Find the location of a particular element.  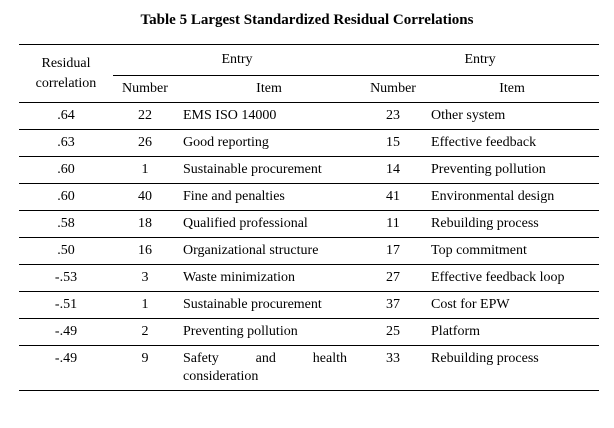

entry-item-right: Effective feedback loop is located at coordinates (512, 278).